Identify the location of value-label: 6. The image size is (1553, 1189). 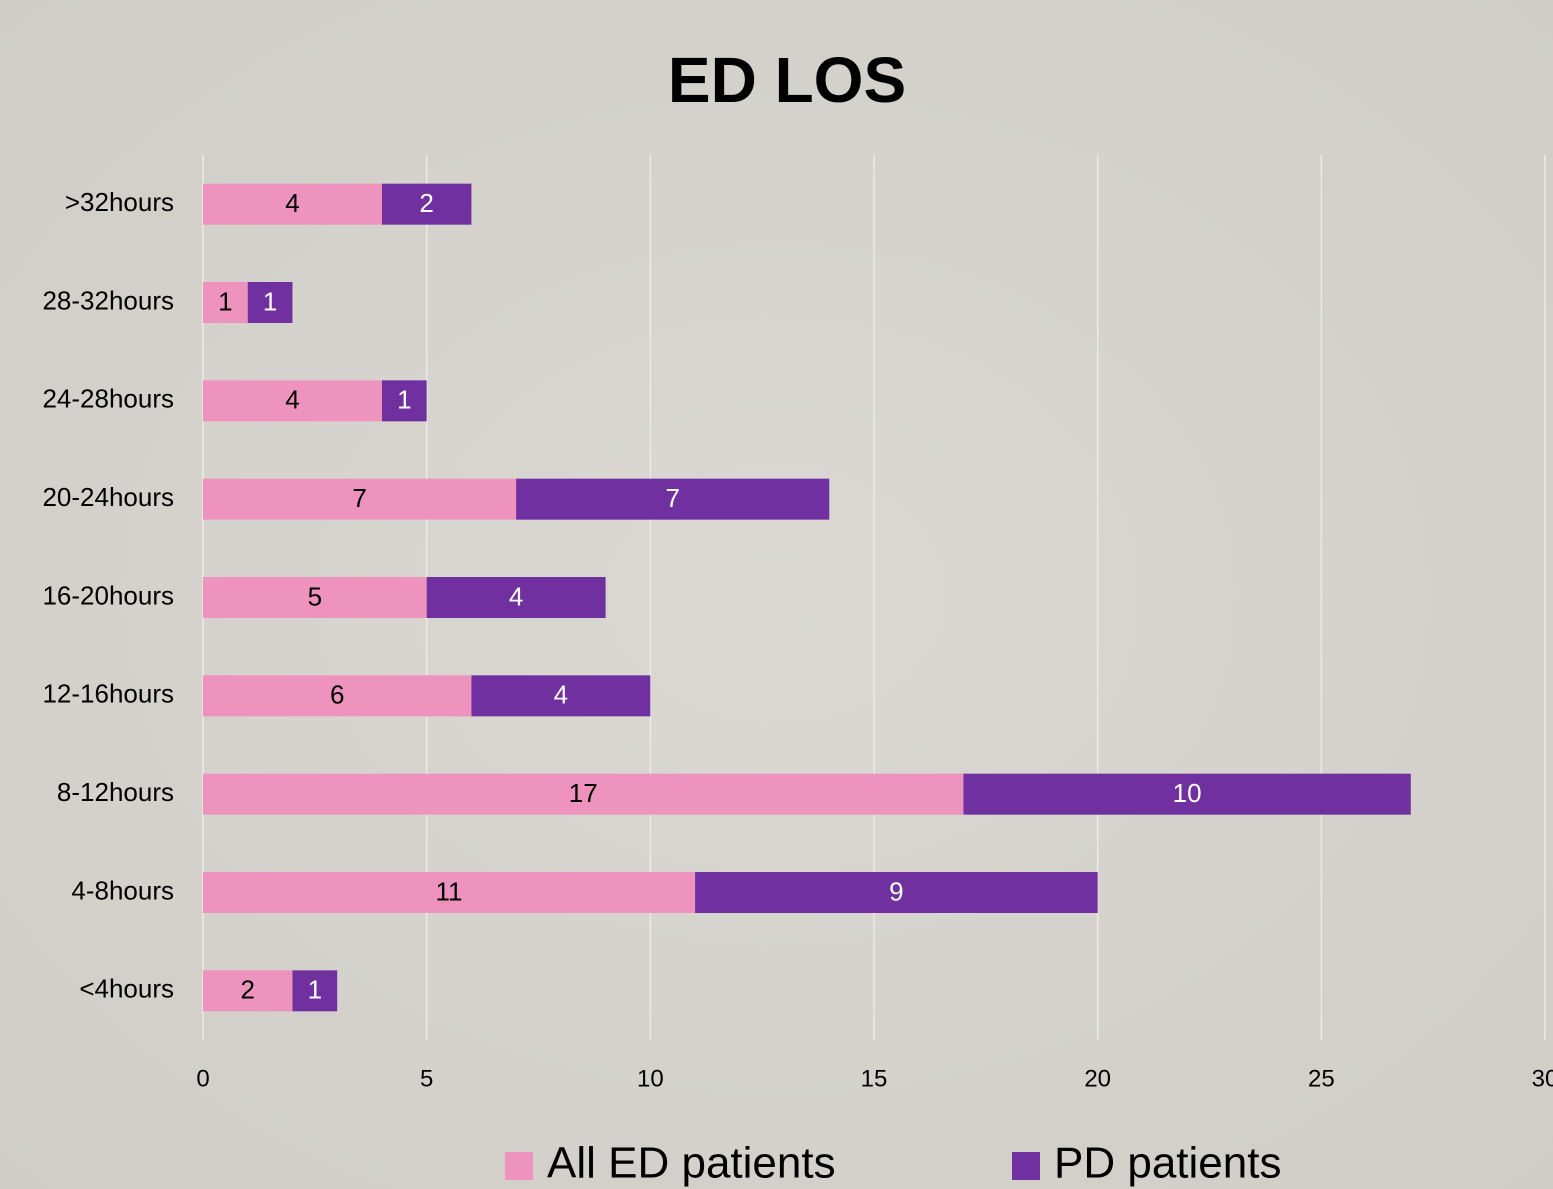
(337, 695).